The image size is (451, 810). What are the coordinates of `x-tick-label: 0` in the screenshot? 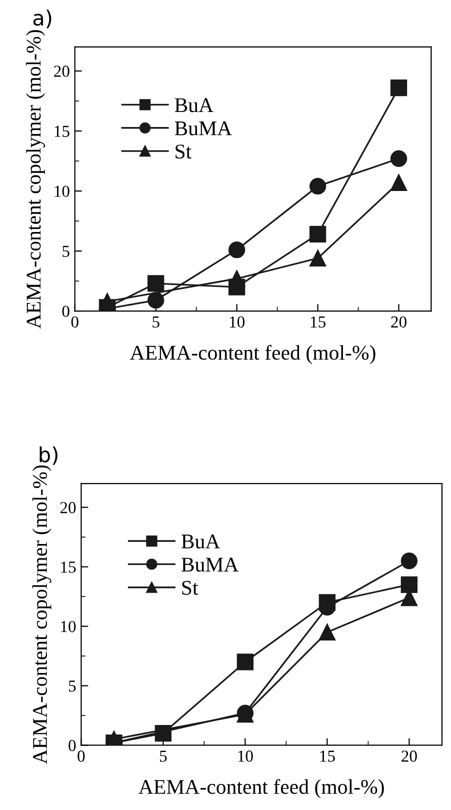 It's located at (81, 756).